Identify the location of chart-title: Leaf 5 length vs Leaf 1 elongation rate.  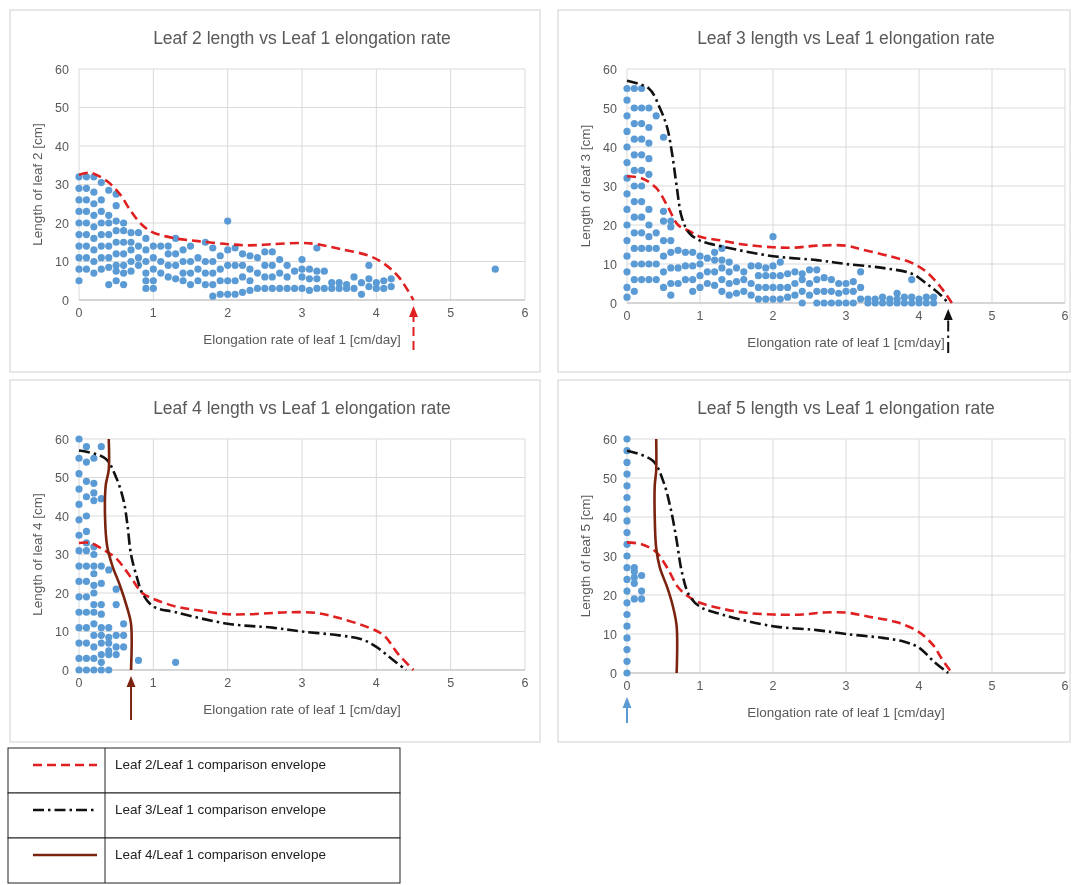
(846, 408).